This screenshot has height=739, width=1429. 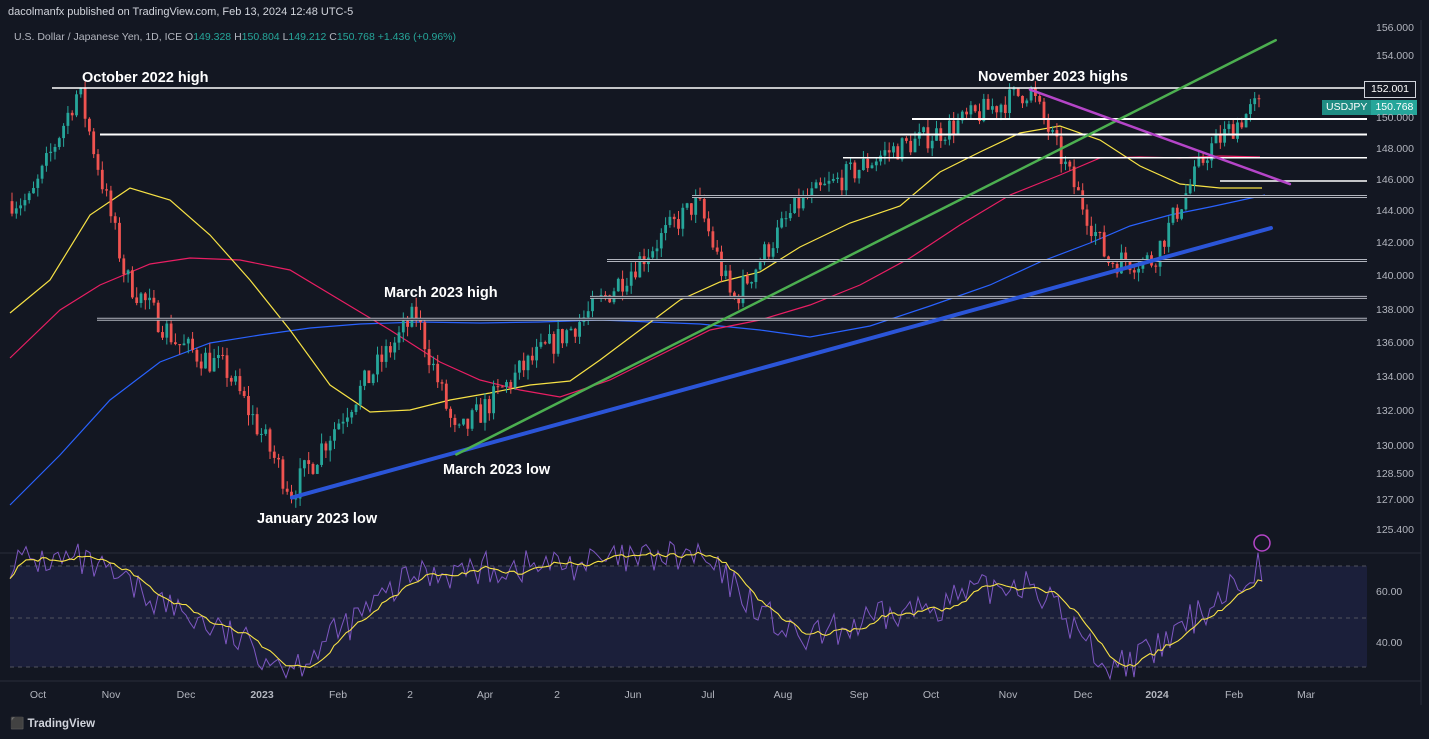 What do you see at coordinates (338, 695) in the screenshot?
I see `time-axis-label: Feb` at bounding box center [338, 695].